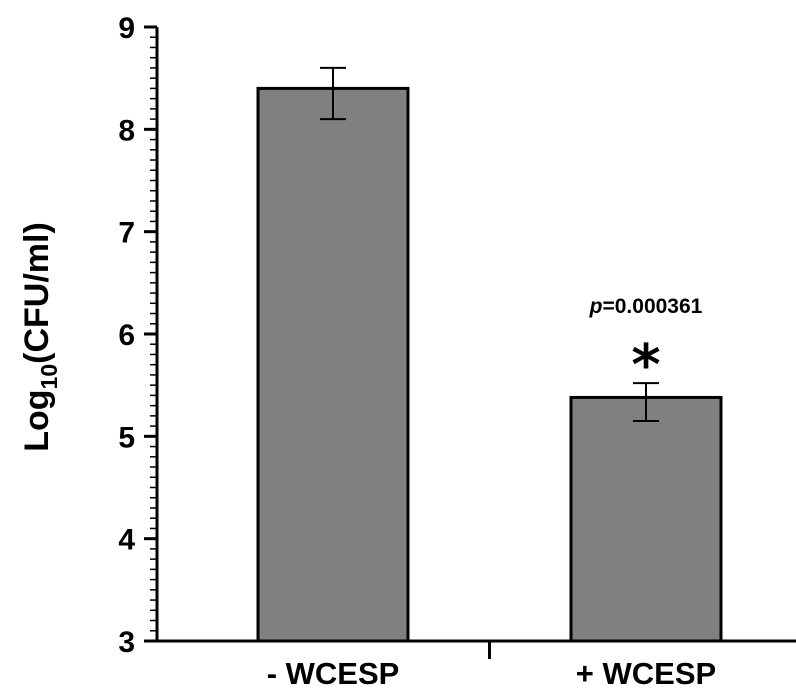 This screenshot has width=796, height=696. I want to click on y-tick-label: 7, so click(126, 233).